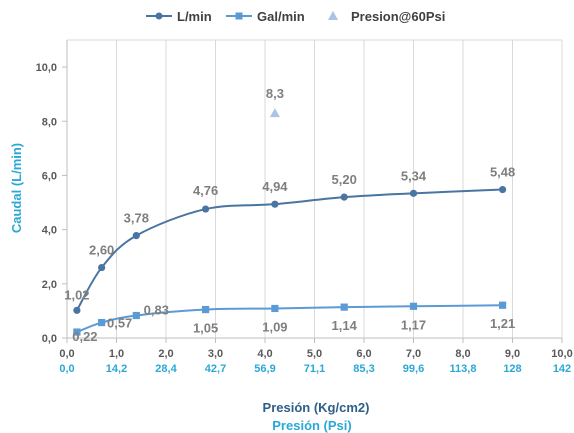  Describe the element at coordinates (398, 16) in the screenshot. I see `legend-label: Presion@60Psi` at that location.